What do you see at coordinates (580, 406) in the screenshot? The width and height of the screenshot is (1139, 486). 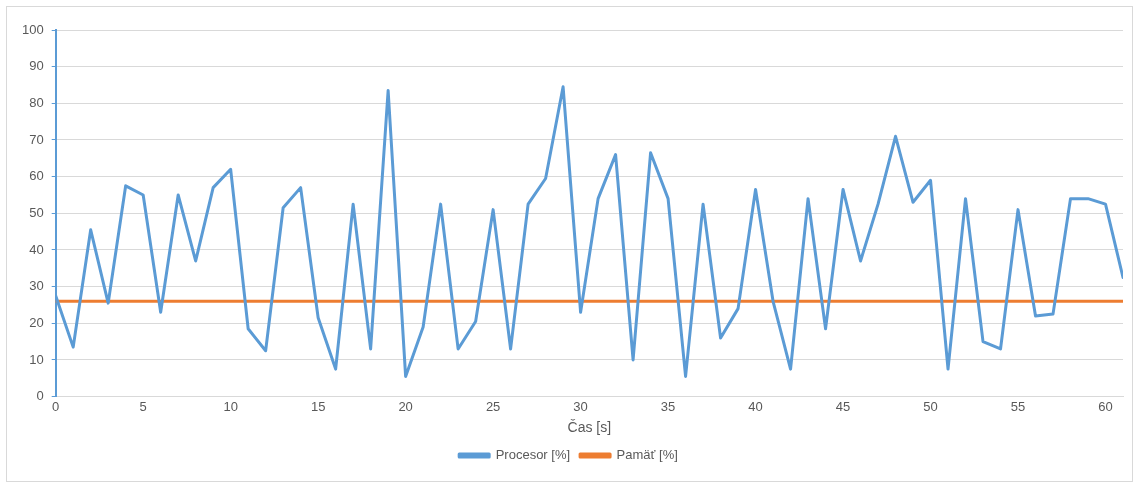 I see `x-tick-label: 30` at bounding box center [580, 406].